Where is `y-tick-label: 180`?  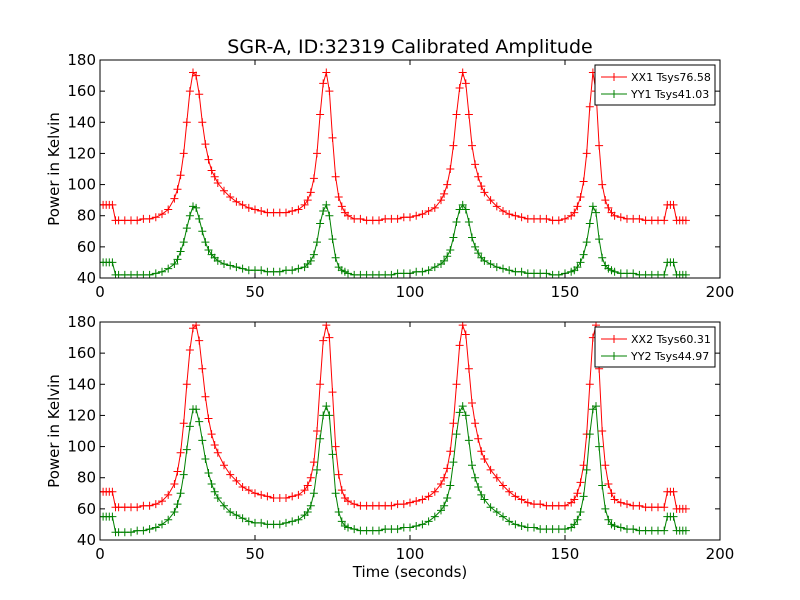
y-tick-label: 180 is located at coordinates (81, 60).